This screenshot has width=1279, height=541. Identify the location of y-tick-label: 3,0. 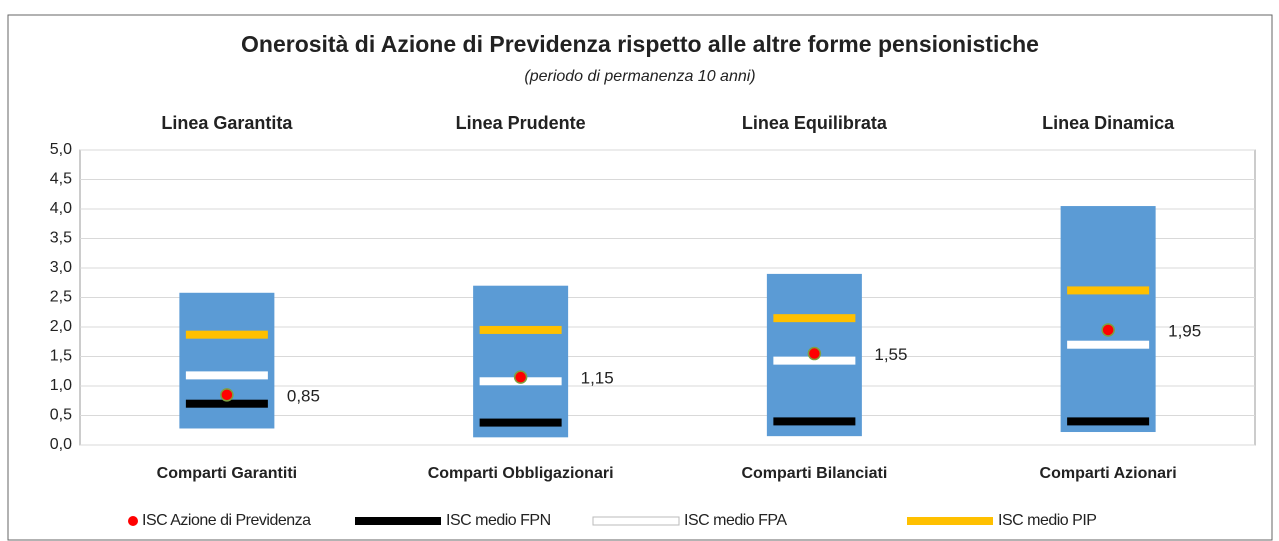
(61, 267).